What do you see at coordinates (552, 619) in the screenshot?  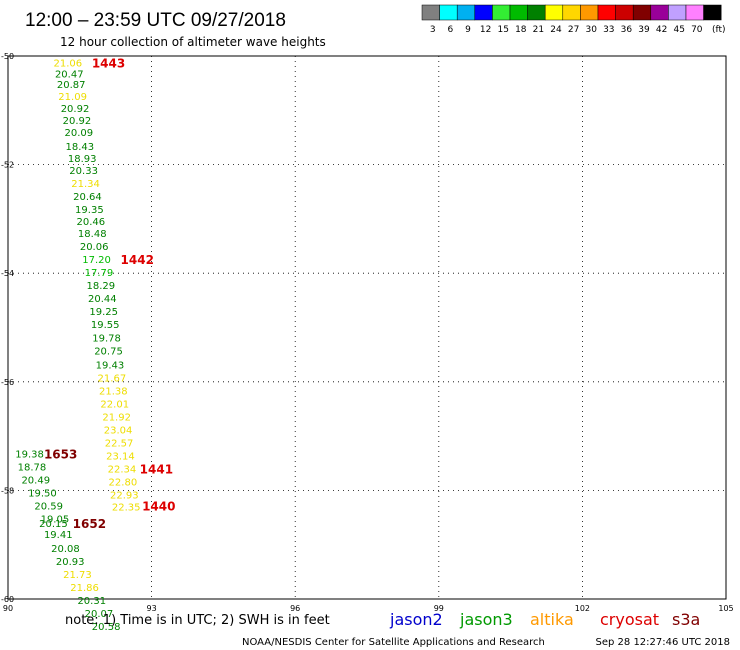 I see `legend-entry: altika` at bounding box center [552, 619].